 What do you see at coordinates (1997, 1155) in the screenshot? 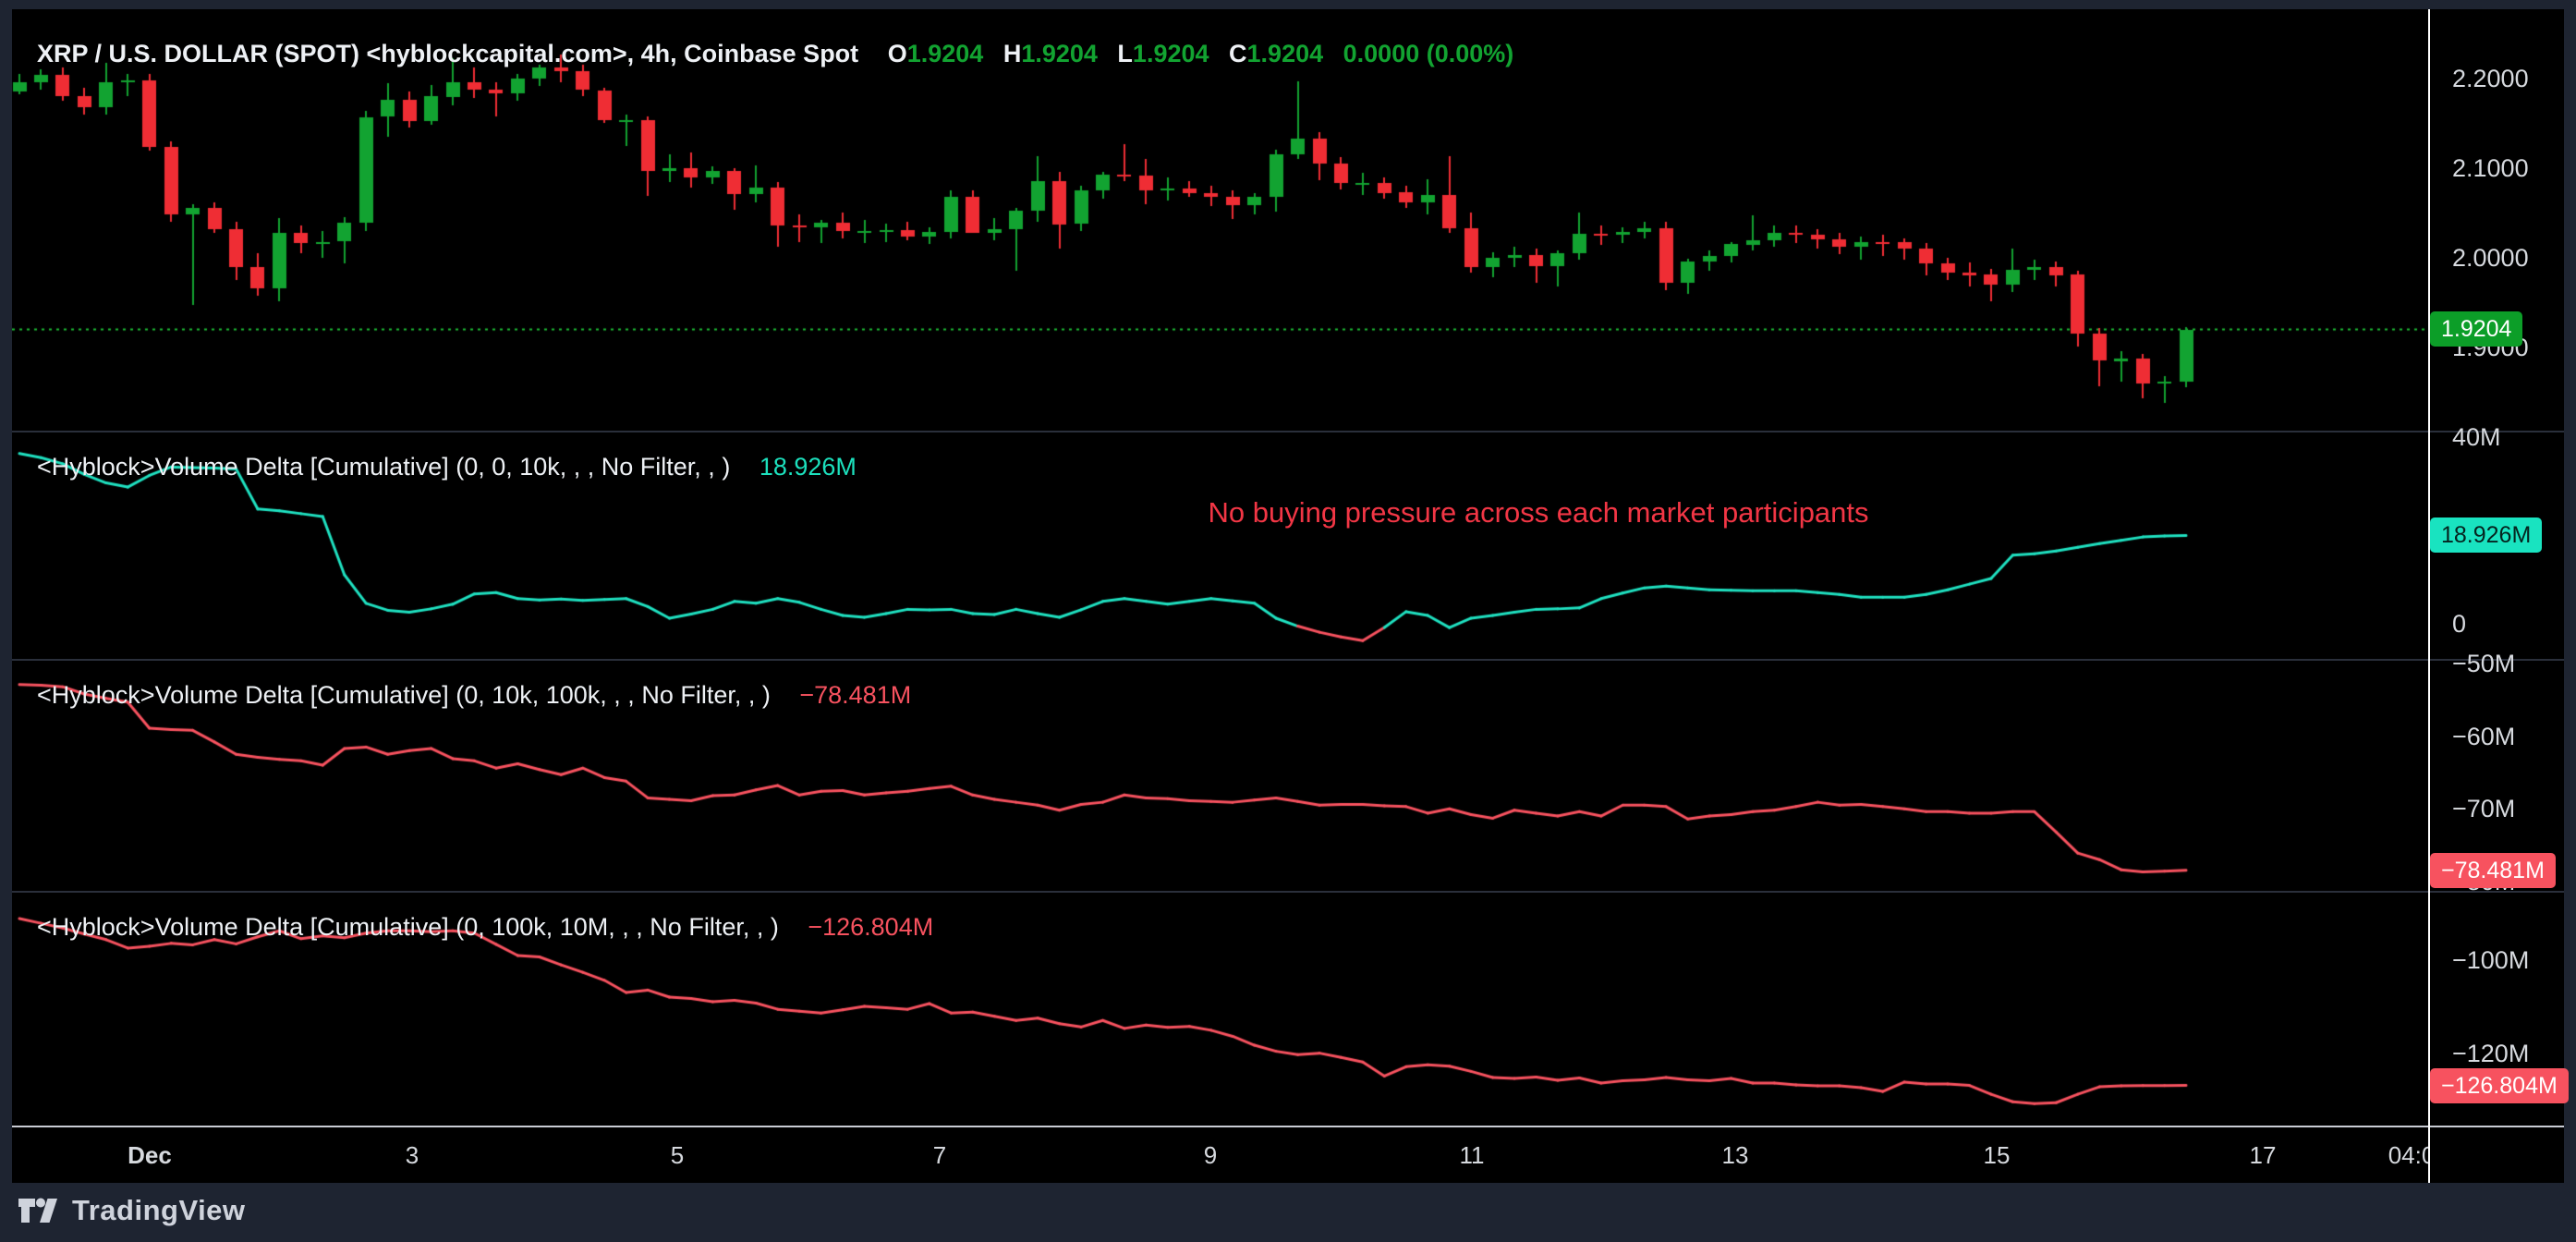
I see `time-axis-label: 15` at bounding box center [1997, 1155].